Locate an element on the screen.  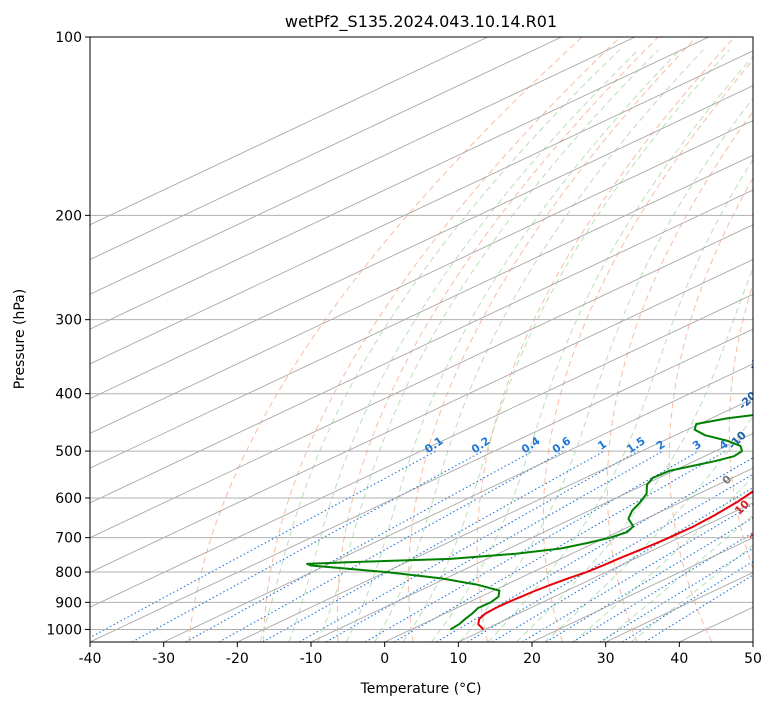
x-tick-label: 0 is located at coordinates (384, 659).